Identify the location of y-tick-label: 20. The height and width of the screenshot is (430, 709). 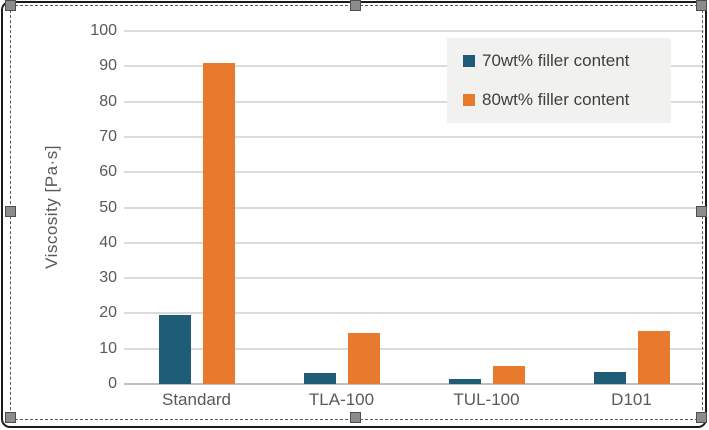
(108, 313).